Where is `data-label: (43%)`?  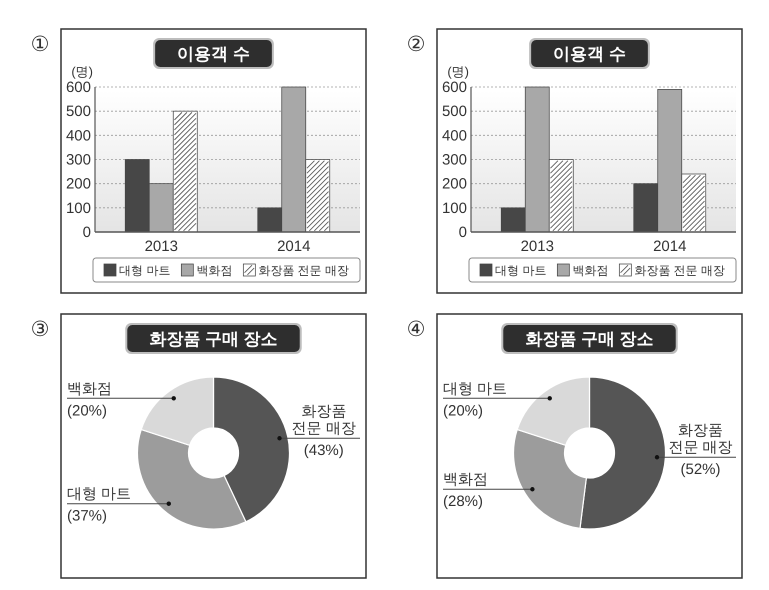
data-label: (43%) is located at coordinates (324, 451).